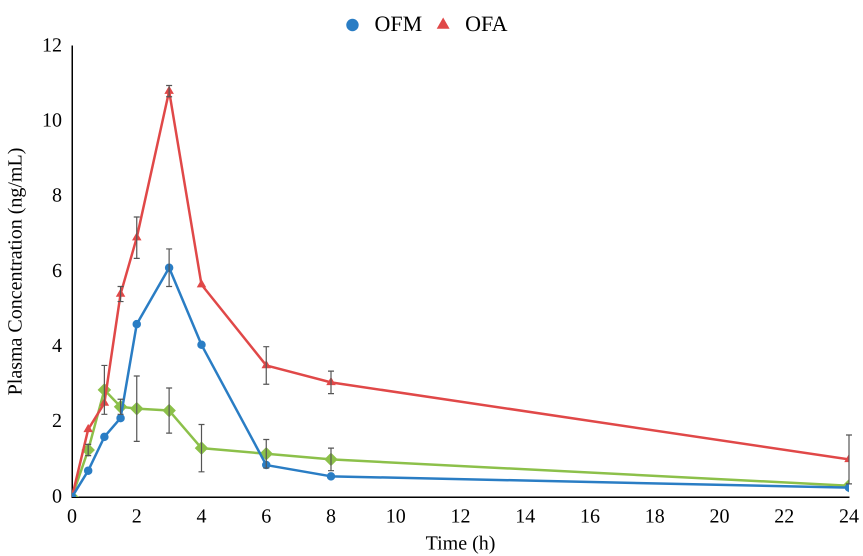 The image size is (863, 556). What do you see at coordinates (57, 345) in the screenshot?
I see `y-tick-label: 4` at bounding box center [57, 345].